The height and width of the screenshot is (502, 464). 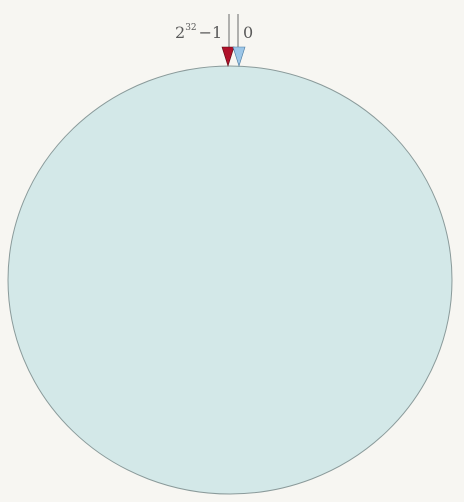 What do you see at coordinates (248, 32) in the screenshot?
I see `zero-value-label: 0` at bounding box center [248, 32].